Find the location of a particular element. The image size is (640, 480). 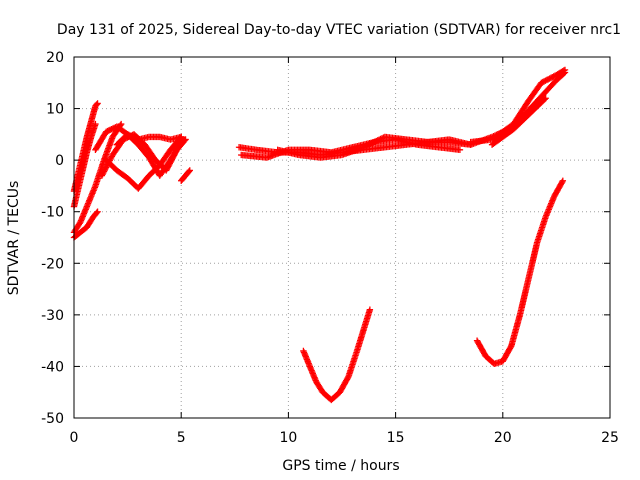

y-tick-label: -30 is located at coordinates (52, 316).